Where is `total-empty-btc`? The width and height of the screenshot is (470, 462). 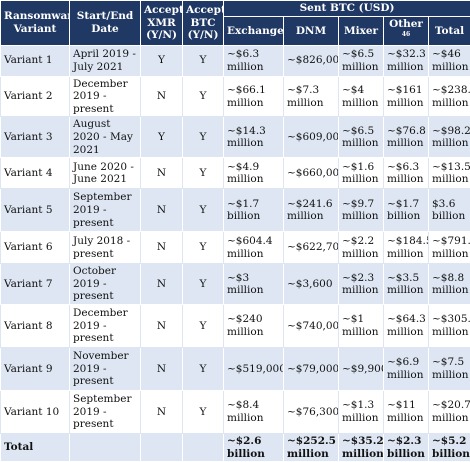 total-empty-btc is located at coordinates (203, 448).